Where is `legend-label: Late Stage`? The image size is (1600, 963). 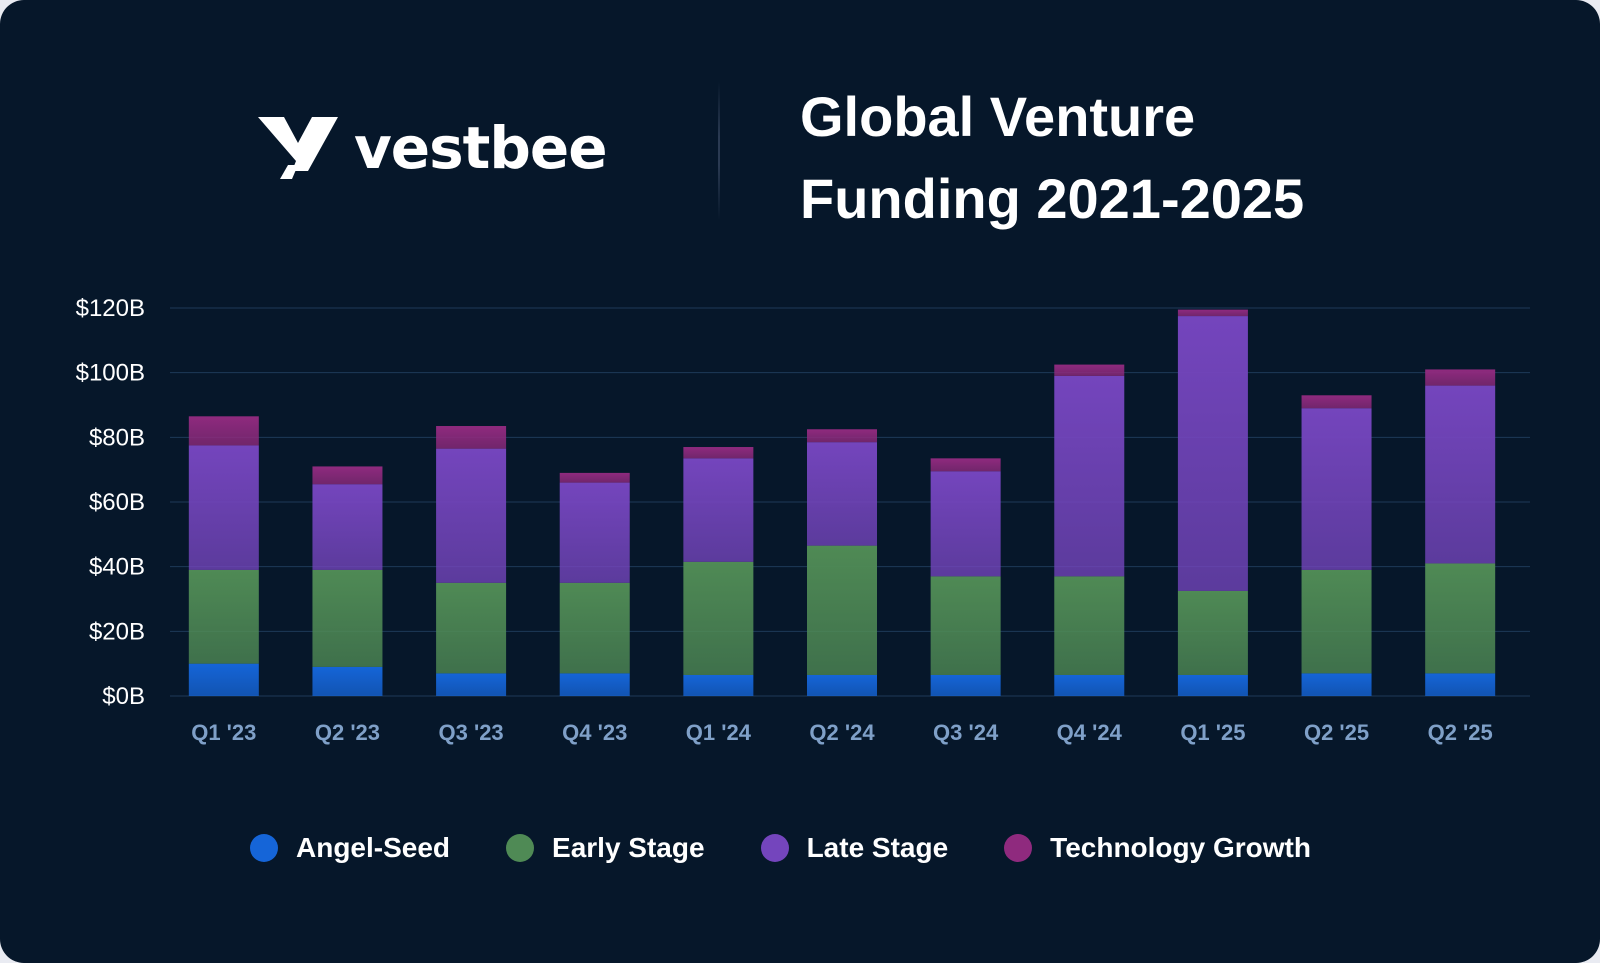
legend-label: Late Stage is located at coordinates (877, 847).